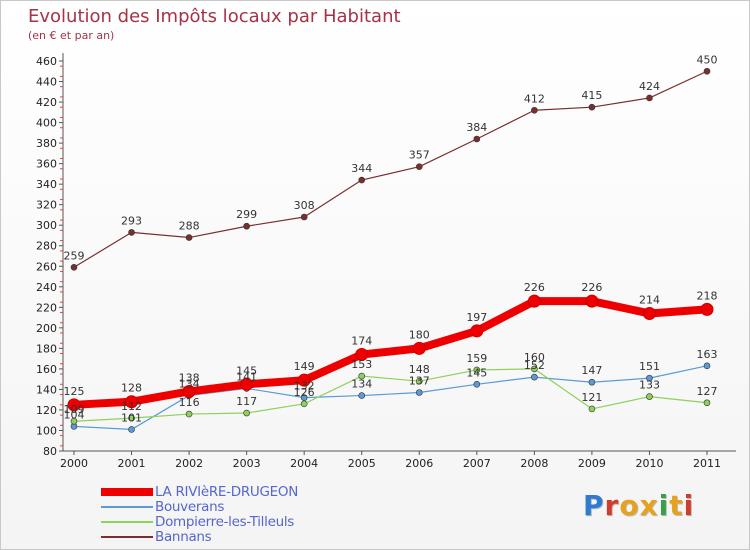 The image size is (750, 550). Describe the element at coordinates (74, 391) in the screenshot. I see `data-label: 125` at that location.